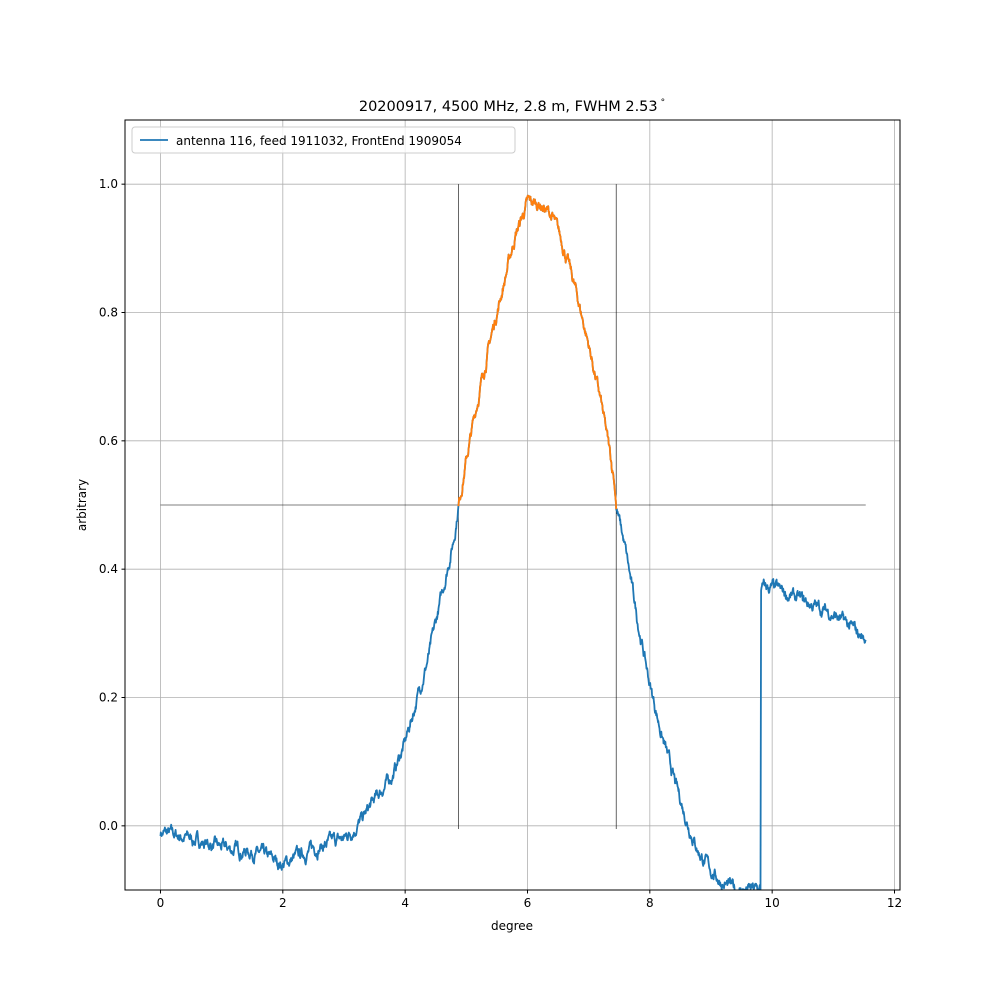 The height and width of the screenshot is (1004, 1000). Describe the element at coordinates (894, 903) in the screenshot. I see `x-tick-label: 12` at that location.